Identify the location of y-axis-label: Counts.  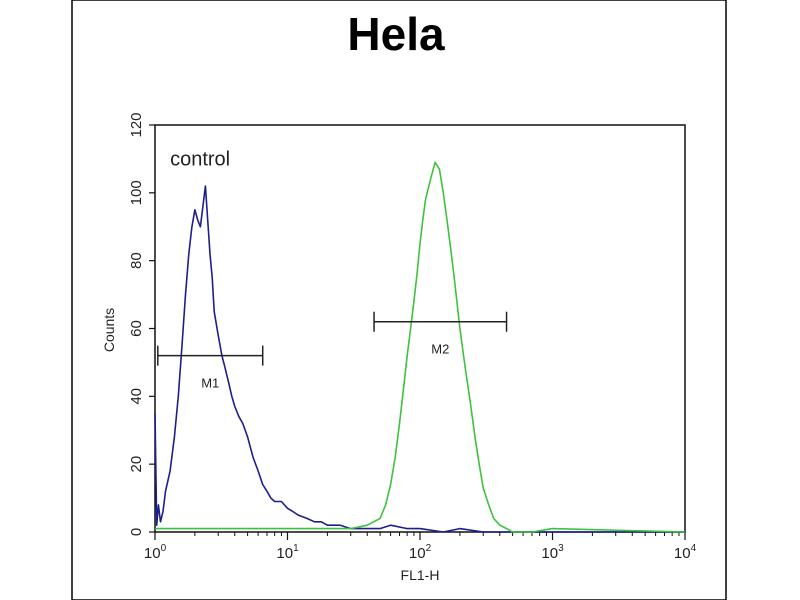
(109, 330).